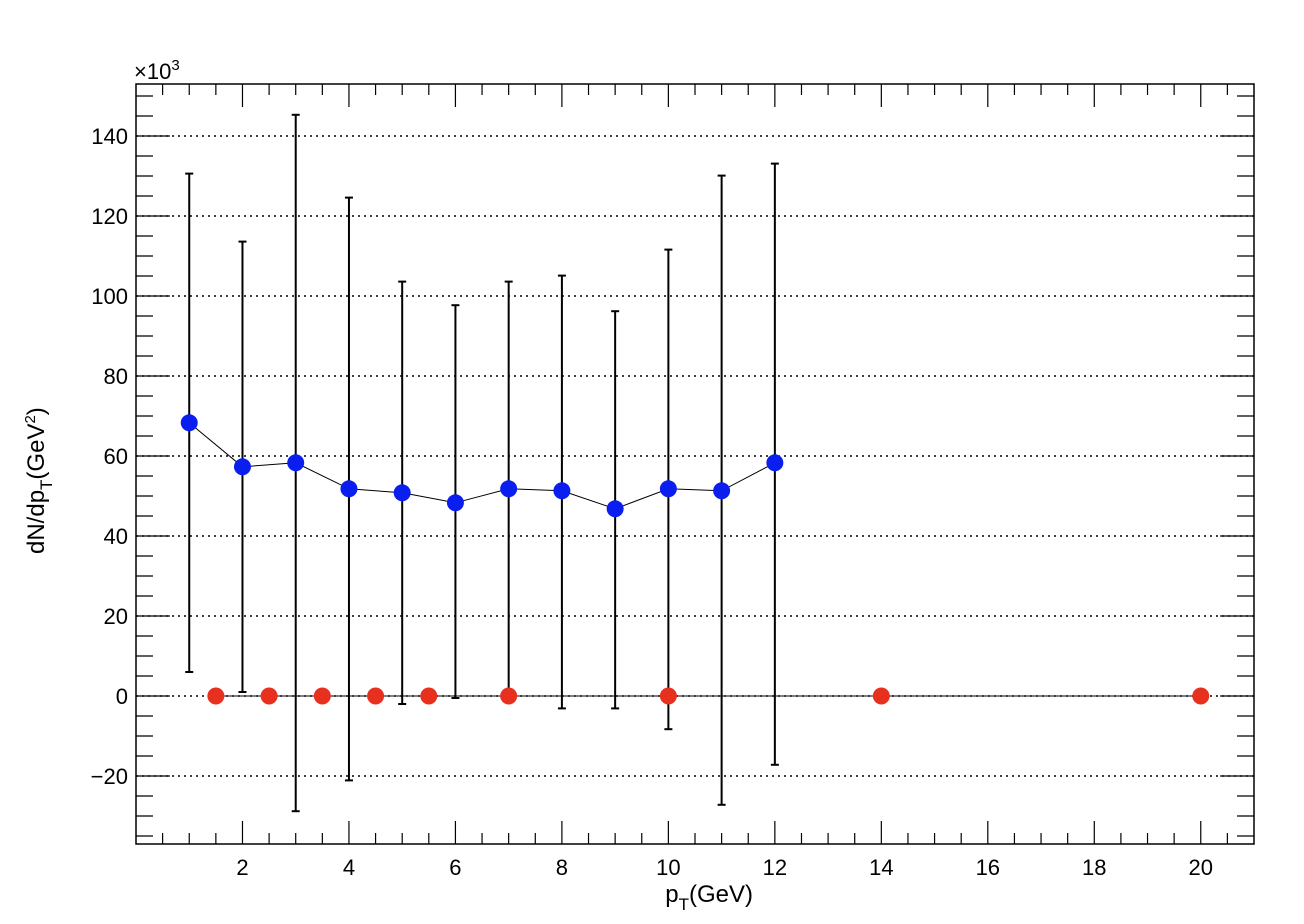 This screenshot has height=924, width=1304. Describe the element at coordinates (116, 376) in the screenshot. I see `y-tick-label: 80` at that location.